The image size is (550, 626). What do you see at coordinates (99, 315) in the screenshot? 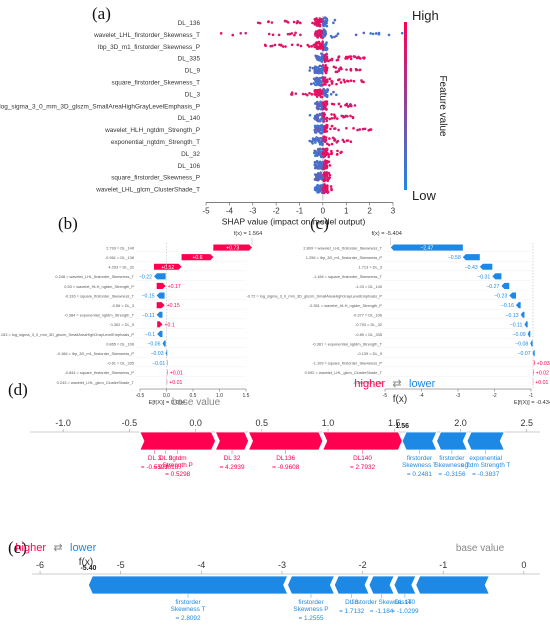
I see `feature-label: -0.384 = exponential_ngtdm_Strength_T` at bounding box center [99, 315].